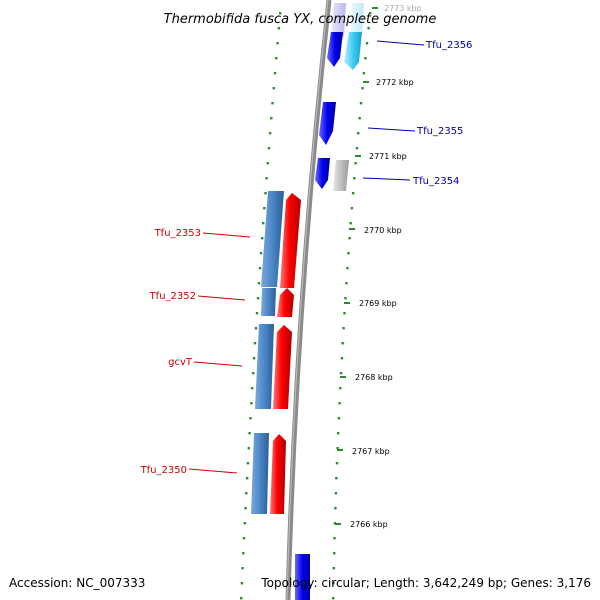 The height and width of the screenshot is (600, 600). I want to click on cds-tfu-2356-arrow, so click(353, 51).